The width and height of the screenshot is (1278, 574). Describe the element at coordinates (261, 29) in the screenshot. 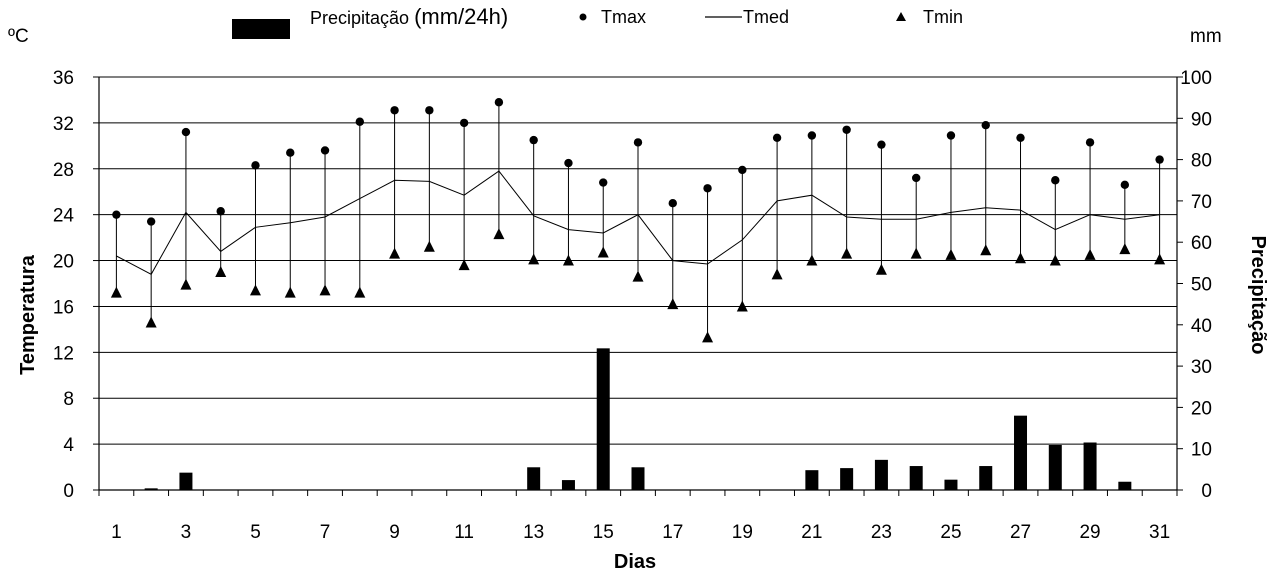

I see `legend-precipitation-swatch` at that location.